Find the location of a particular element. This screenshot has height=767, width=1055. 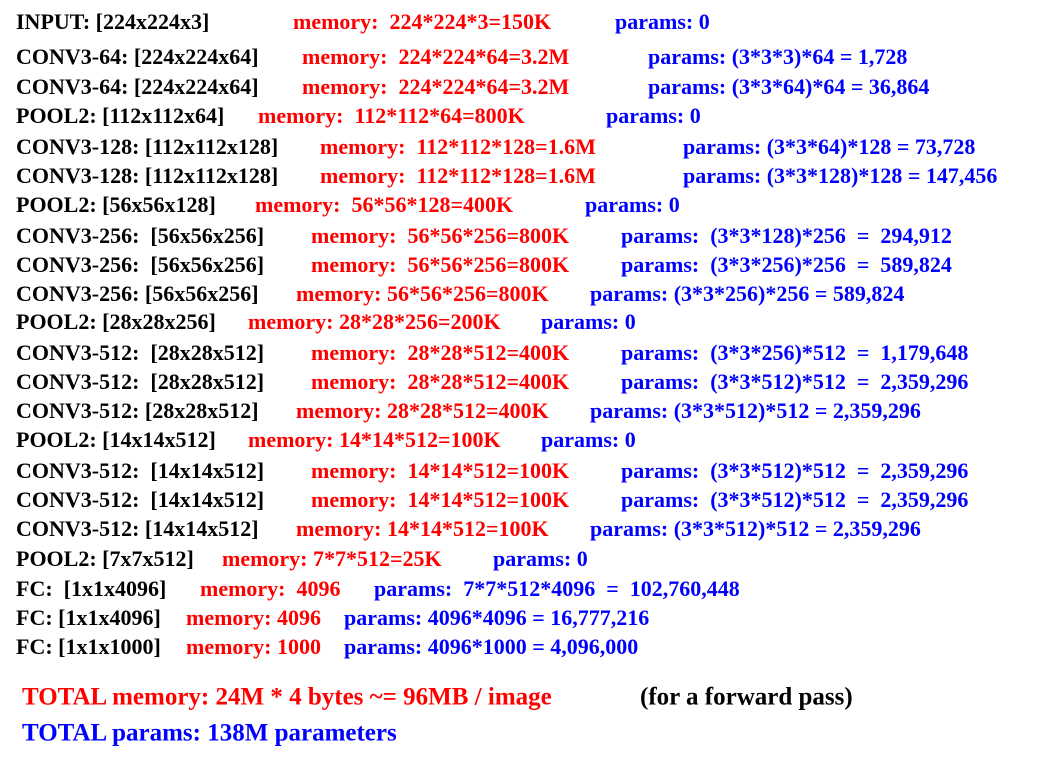

total-memory-note: (for a forward pass) is located at coordinates (746, 697).